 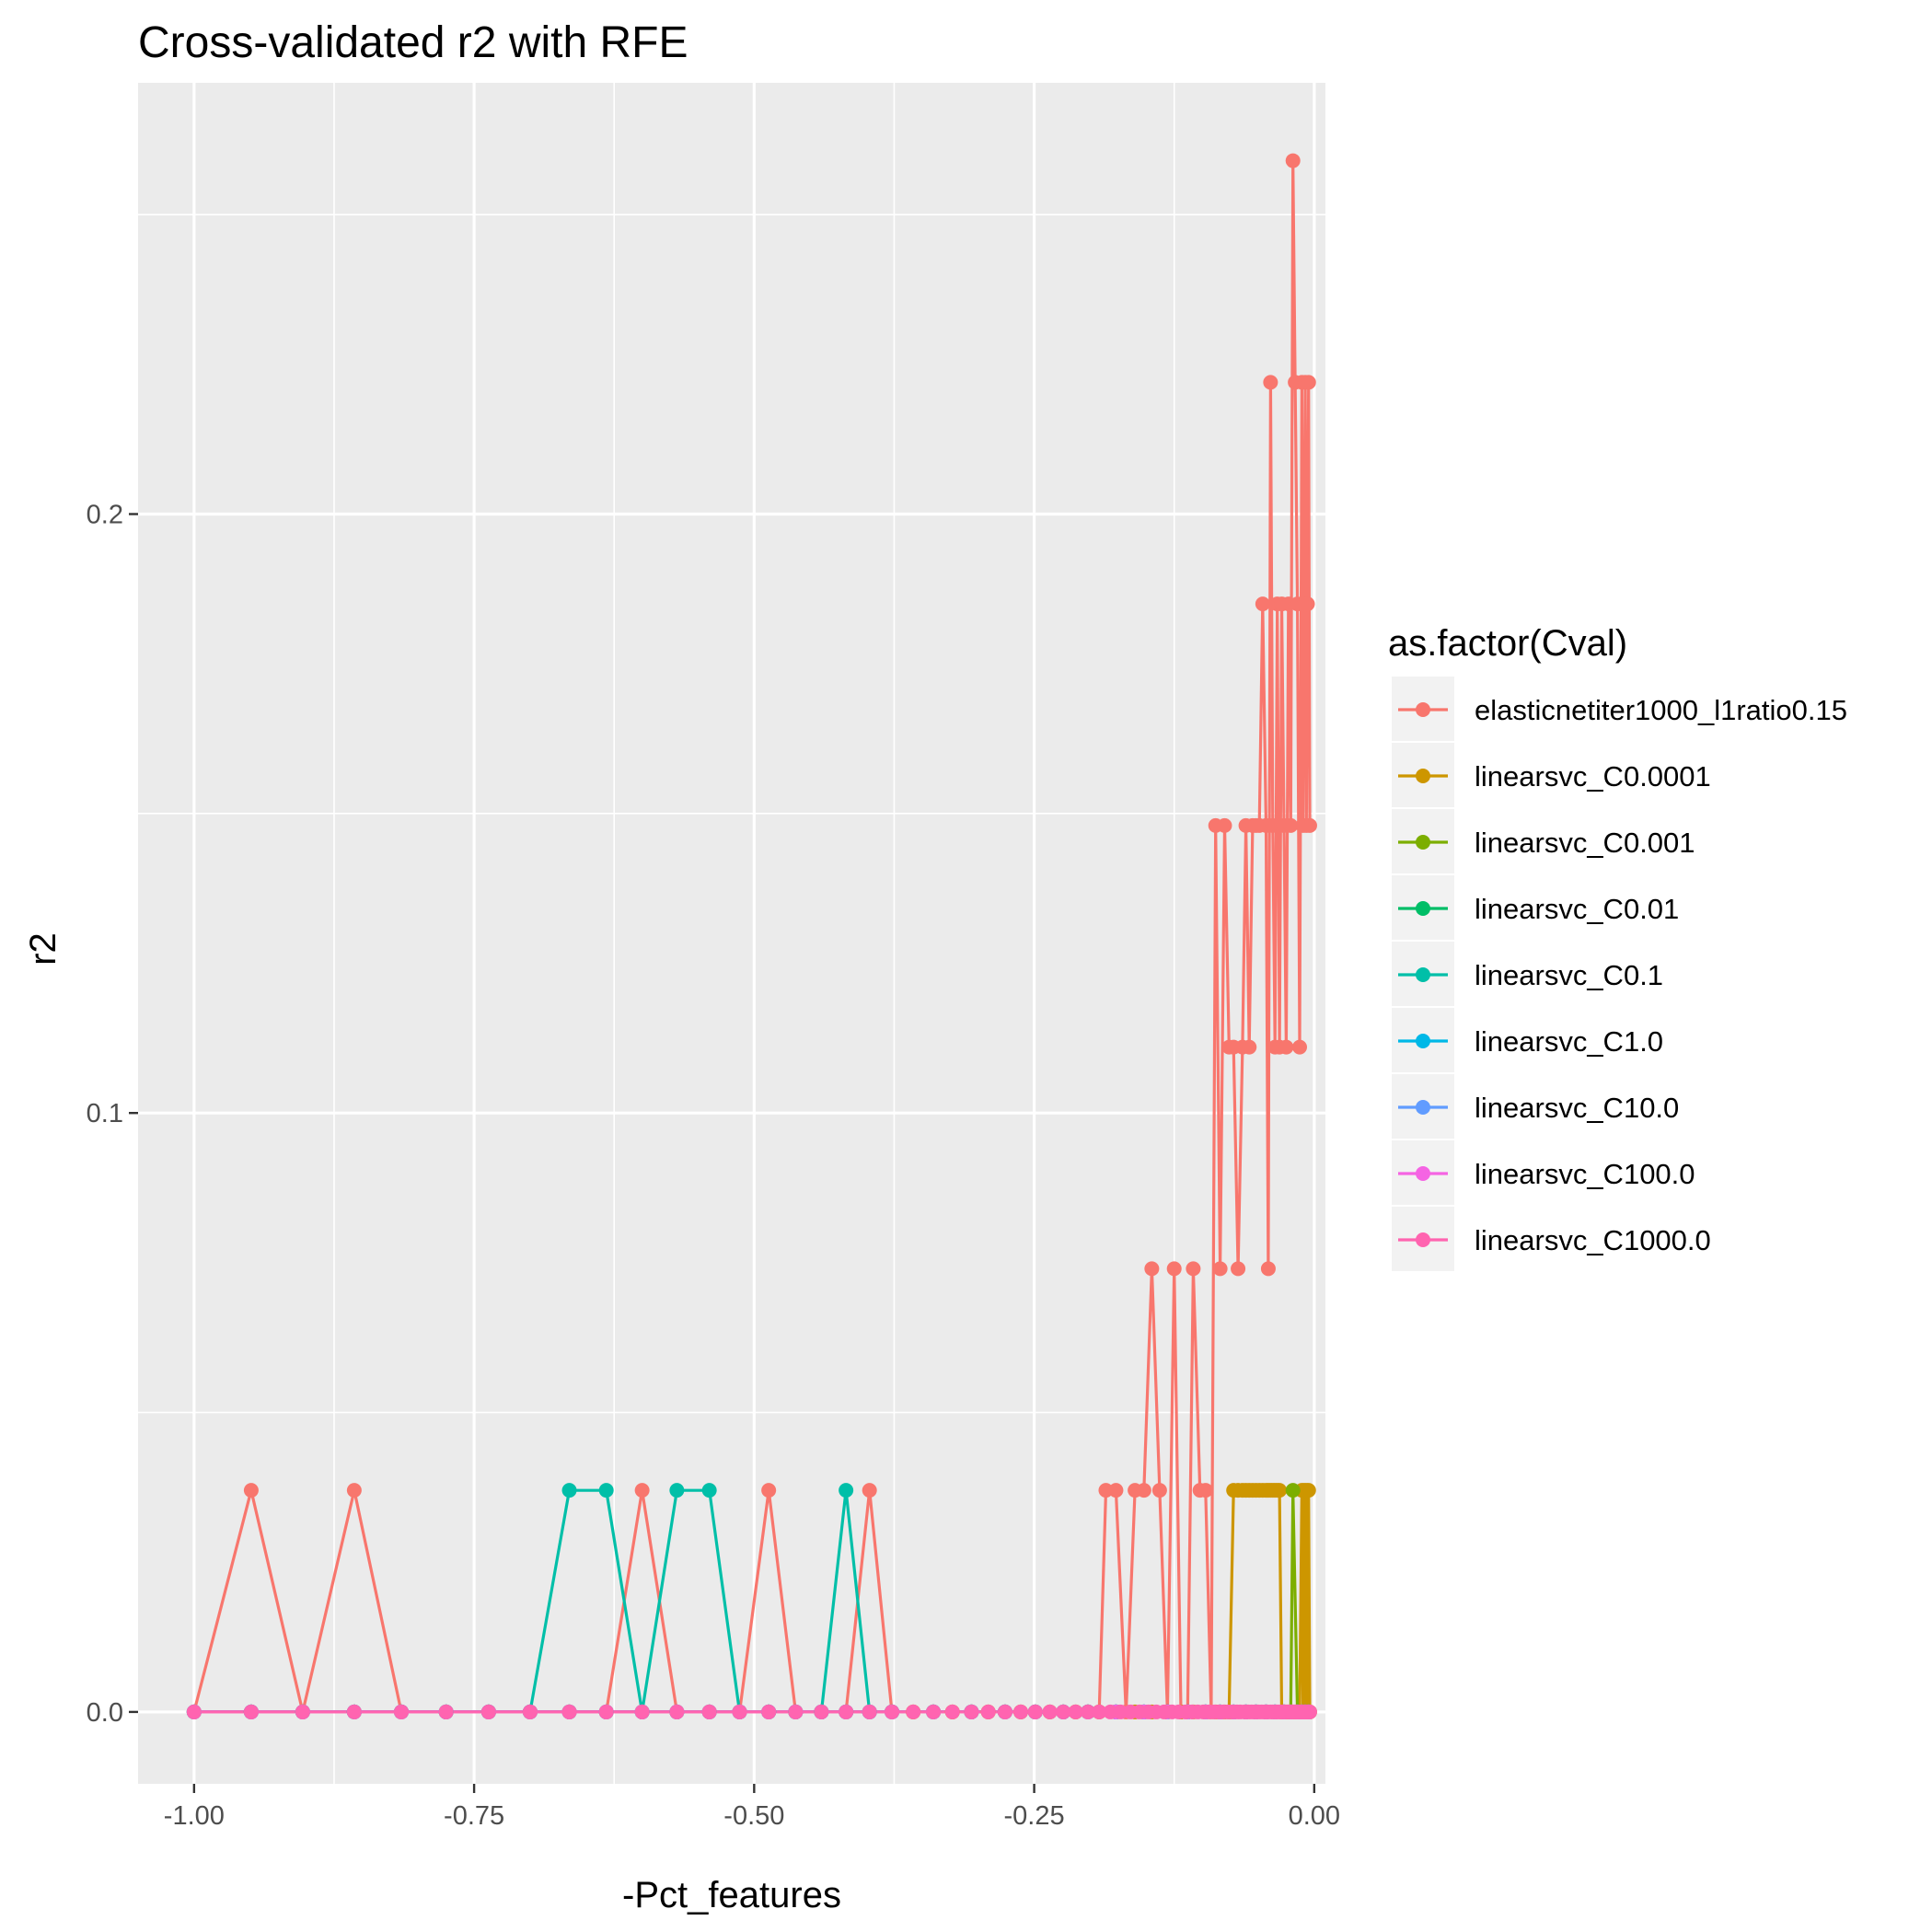 What do you see at coordinates (1577, 1108) in the screenshot?
I see `legend-label: linearsvc_C10.0` at bounding box center [1577, 1108].